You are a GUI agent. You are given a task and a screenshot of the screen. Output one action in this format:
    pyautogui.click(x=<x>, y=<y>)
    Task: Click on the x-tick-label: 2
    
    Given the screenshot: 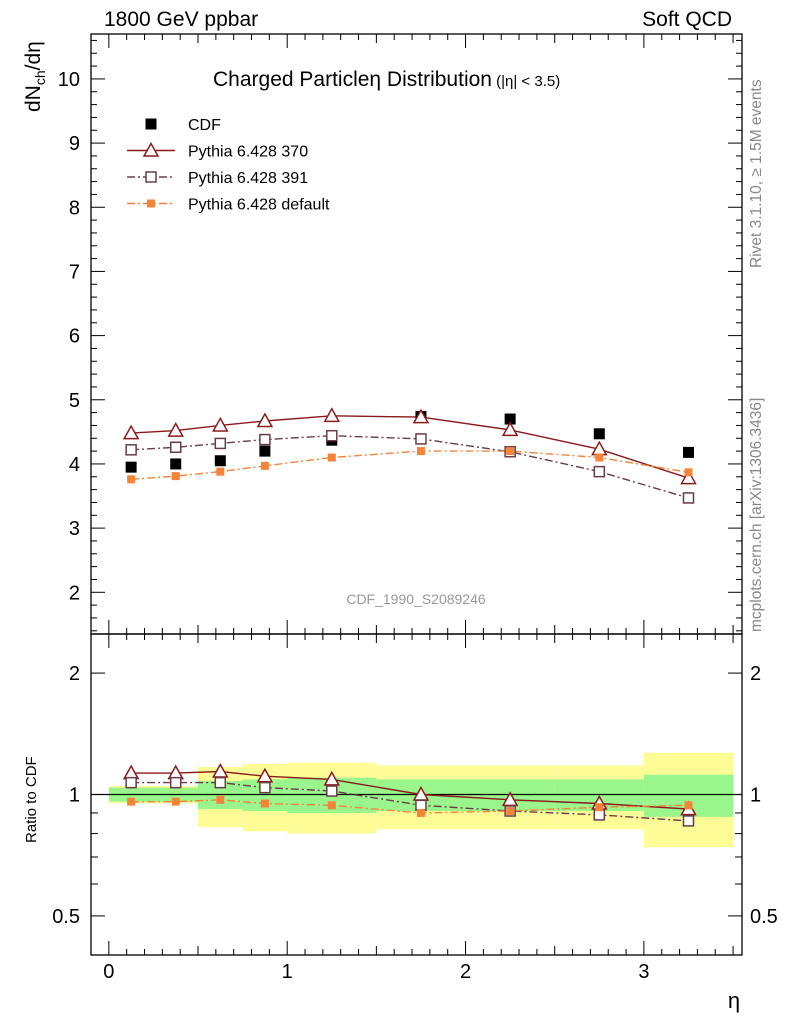 What is the action you would take?
    pyautogui.click(x=465, y=972)
    